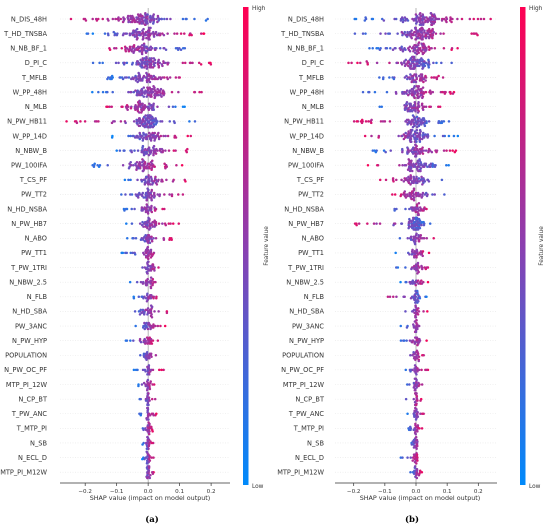 The image size is (550, 528). Describe the element at coordinates (31, 429) in the screenshot. I see `feature-label: T_MTP_PI` at that location.